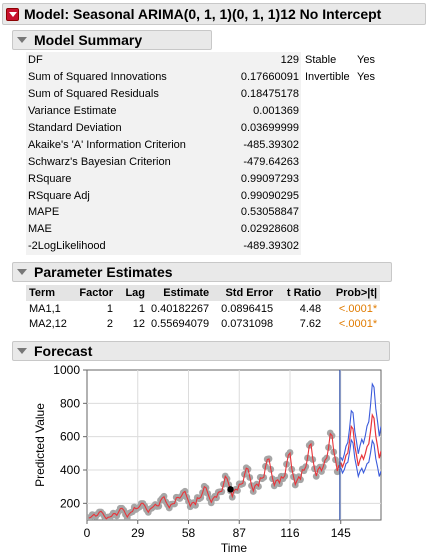 Image resolution: width=429 pixels, height=559 pixels. I want to click on table-row: MA2,12 2 12 0.55694079 0.0731098 7.62 <.0001*, so click(203, 323).